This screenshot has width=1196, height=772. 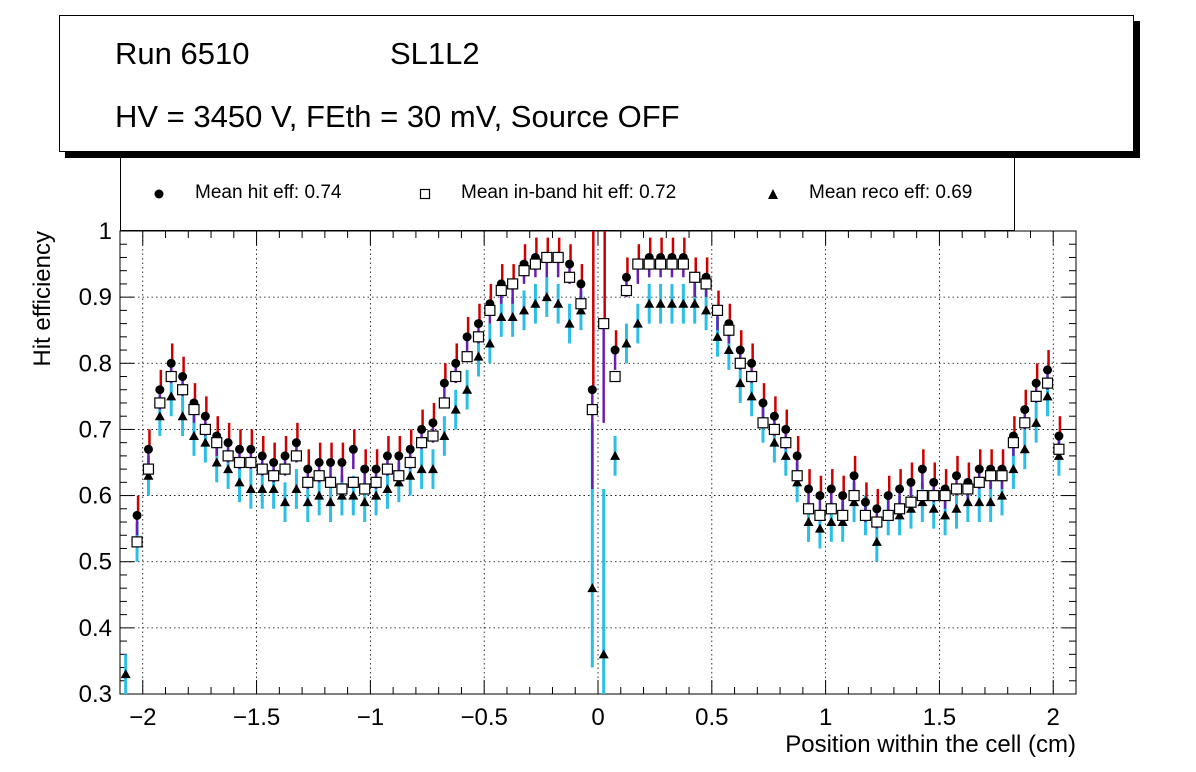 I want to click on legend-reco-label: Mean reco eff: 0.69, so click(x=891, y=192).